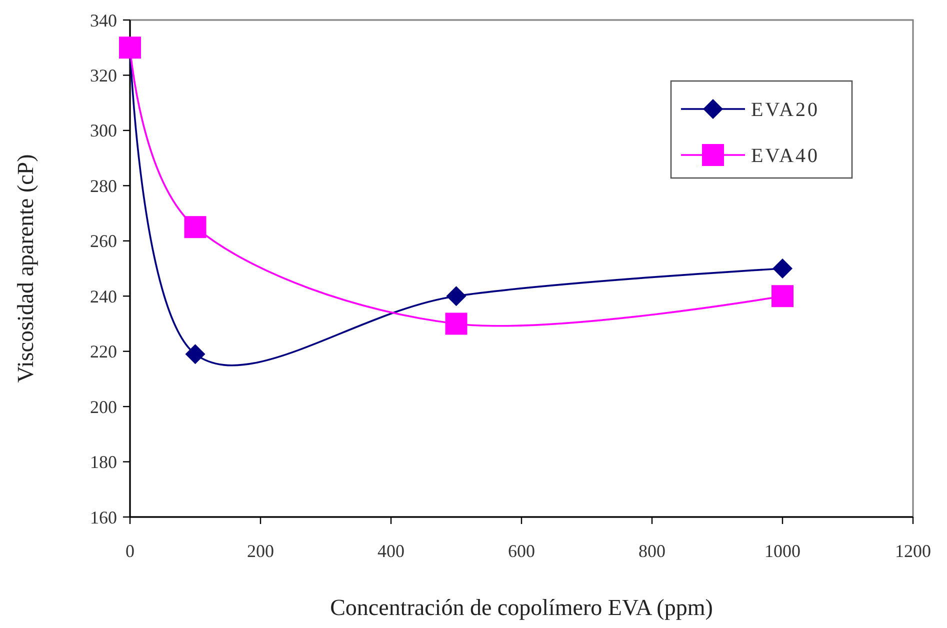  Describe the element at coordinates (103, 517) in the screenshot. I see `y-tick-label: 160` at that location.